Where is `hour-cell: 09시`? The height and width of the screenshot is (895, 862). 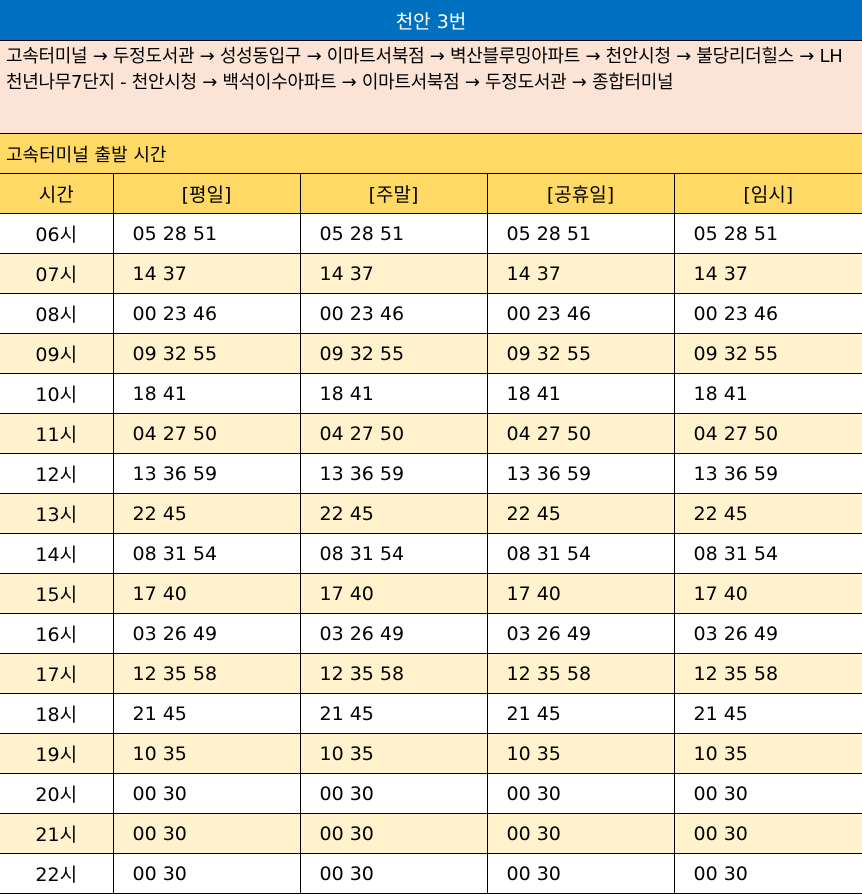 hour-cell: 09시 is located at coordinates (57, 353).